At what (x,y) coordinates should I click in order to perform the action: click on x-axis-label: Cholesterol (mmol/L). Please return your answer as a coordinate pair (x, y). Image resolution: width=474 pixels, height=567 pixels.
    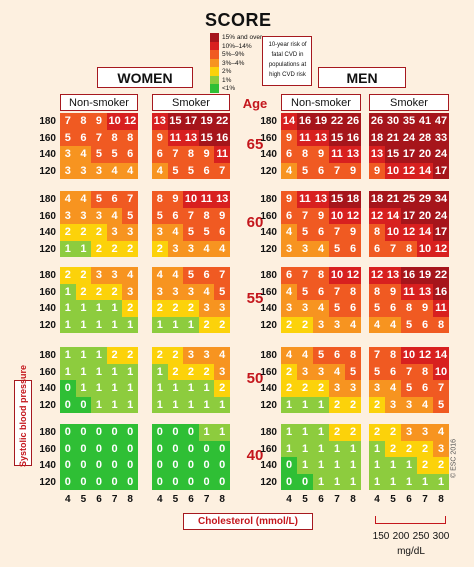
    Looking at the image, I should click on (247, 521).